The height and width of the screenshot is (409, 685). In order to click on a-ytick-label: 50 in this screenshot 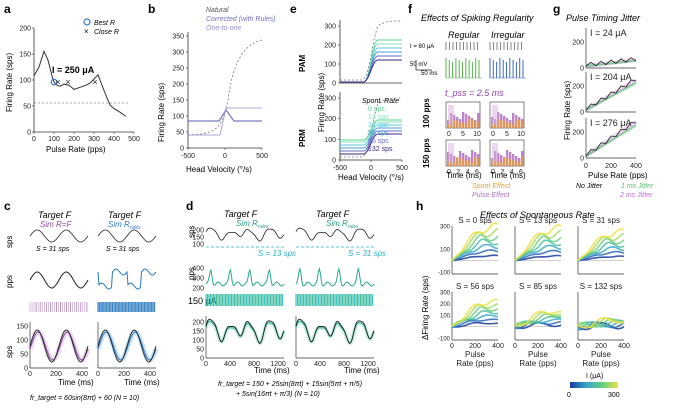, I will do `click(27, 107)`.